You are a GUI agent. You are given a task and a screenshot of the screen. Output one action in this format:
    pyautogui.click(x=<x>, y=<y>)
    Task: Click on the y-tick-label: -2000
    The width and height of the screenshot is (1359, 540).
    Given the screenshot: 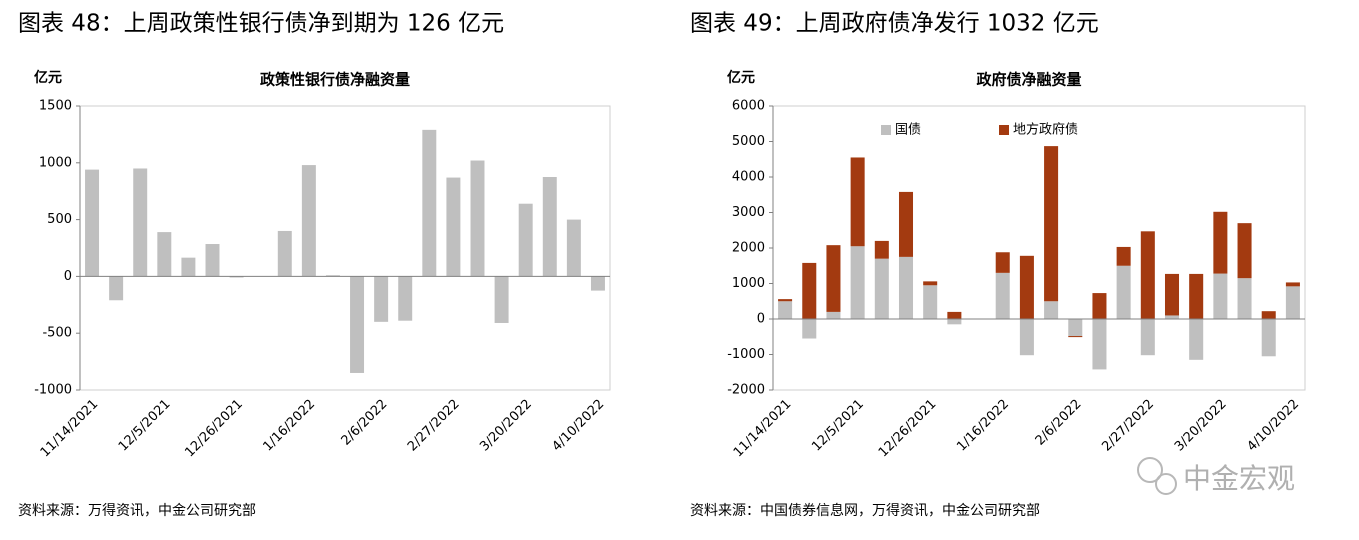 What is the action you would take?
    pyautogui.click(x=746, y=390)
    